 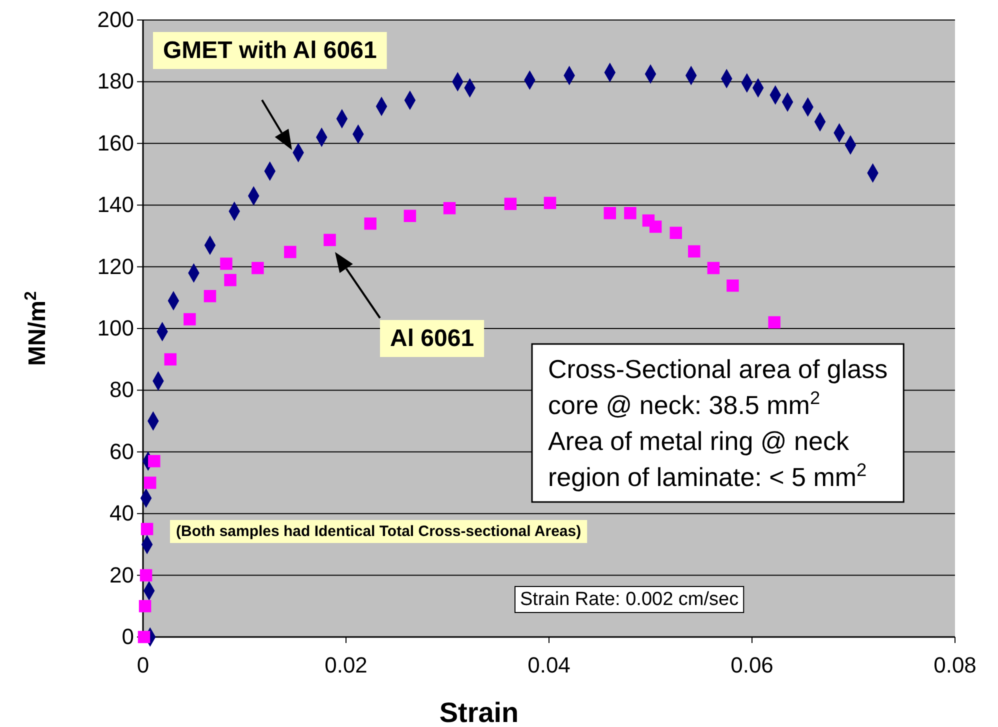 I want to click on annotation: GMET with Al 6061, so click(x=270, y=50).